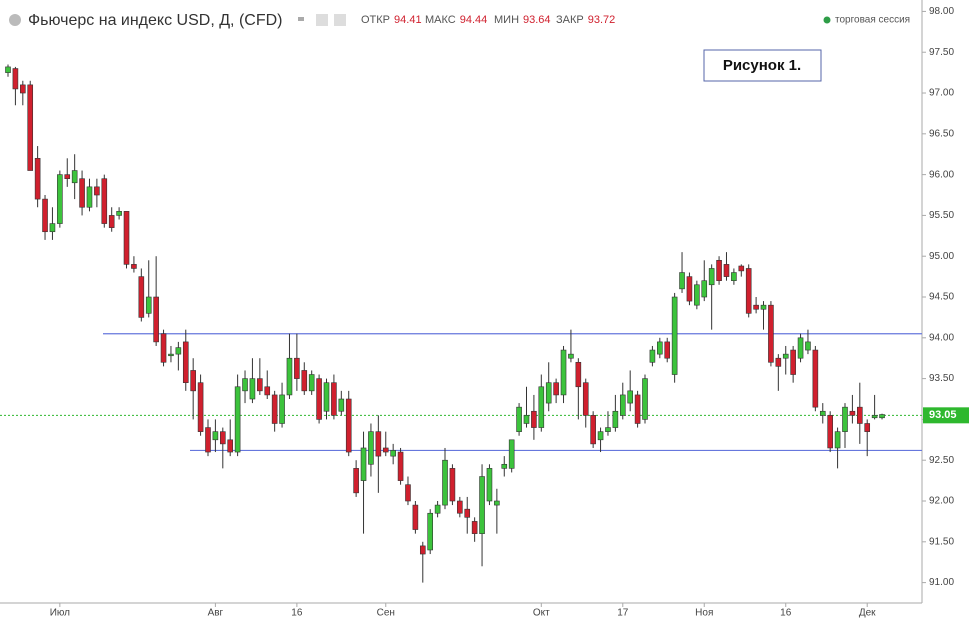 The height and width of the screenshot is (623, 969). I want to click on y-tick-label: 94.00, so click(941, 337).